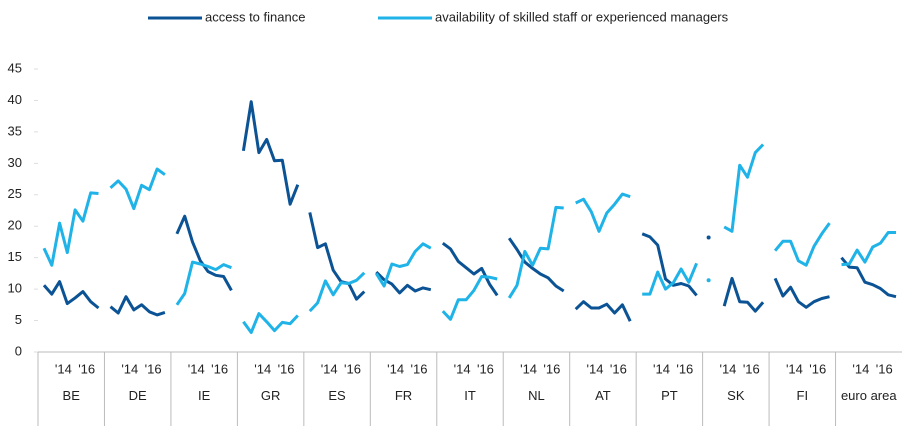  I want to click on y-tick-label: 35, so click(15, 130).